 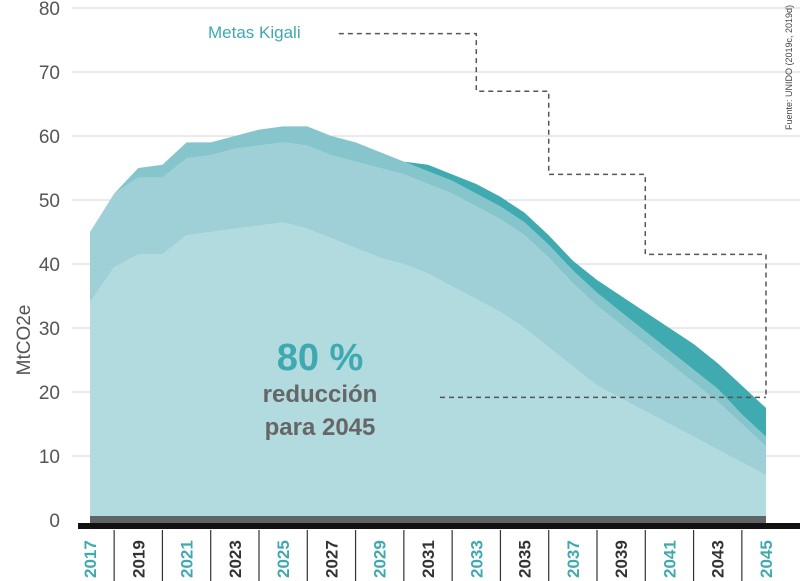 I want to click on y-tick-50: 50, so click(x=49, y=201).